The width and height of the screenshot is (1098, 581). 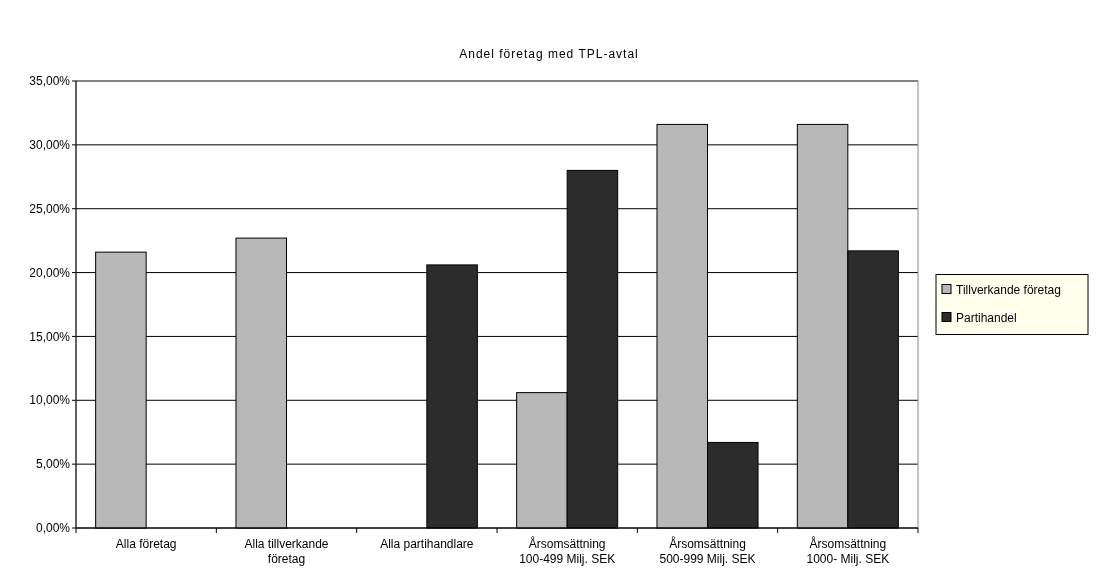 What do you see at coordinates (50, 336) in the screenshot?
I see `y-tick-label: 15,00%` at bounding box center [50, 336].